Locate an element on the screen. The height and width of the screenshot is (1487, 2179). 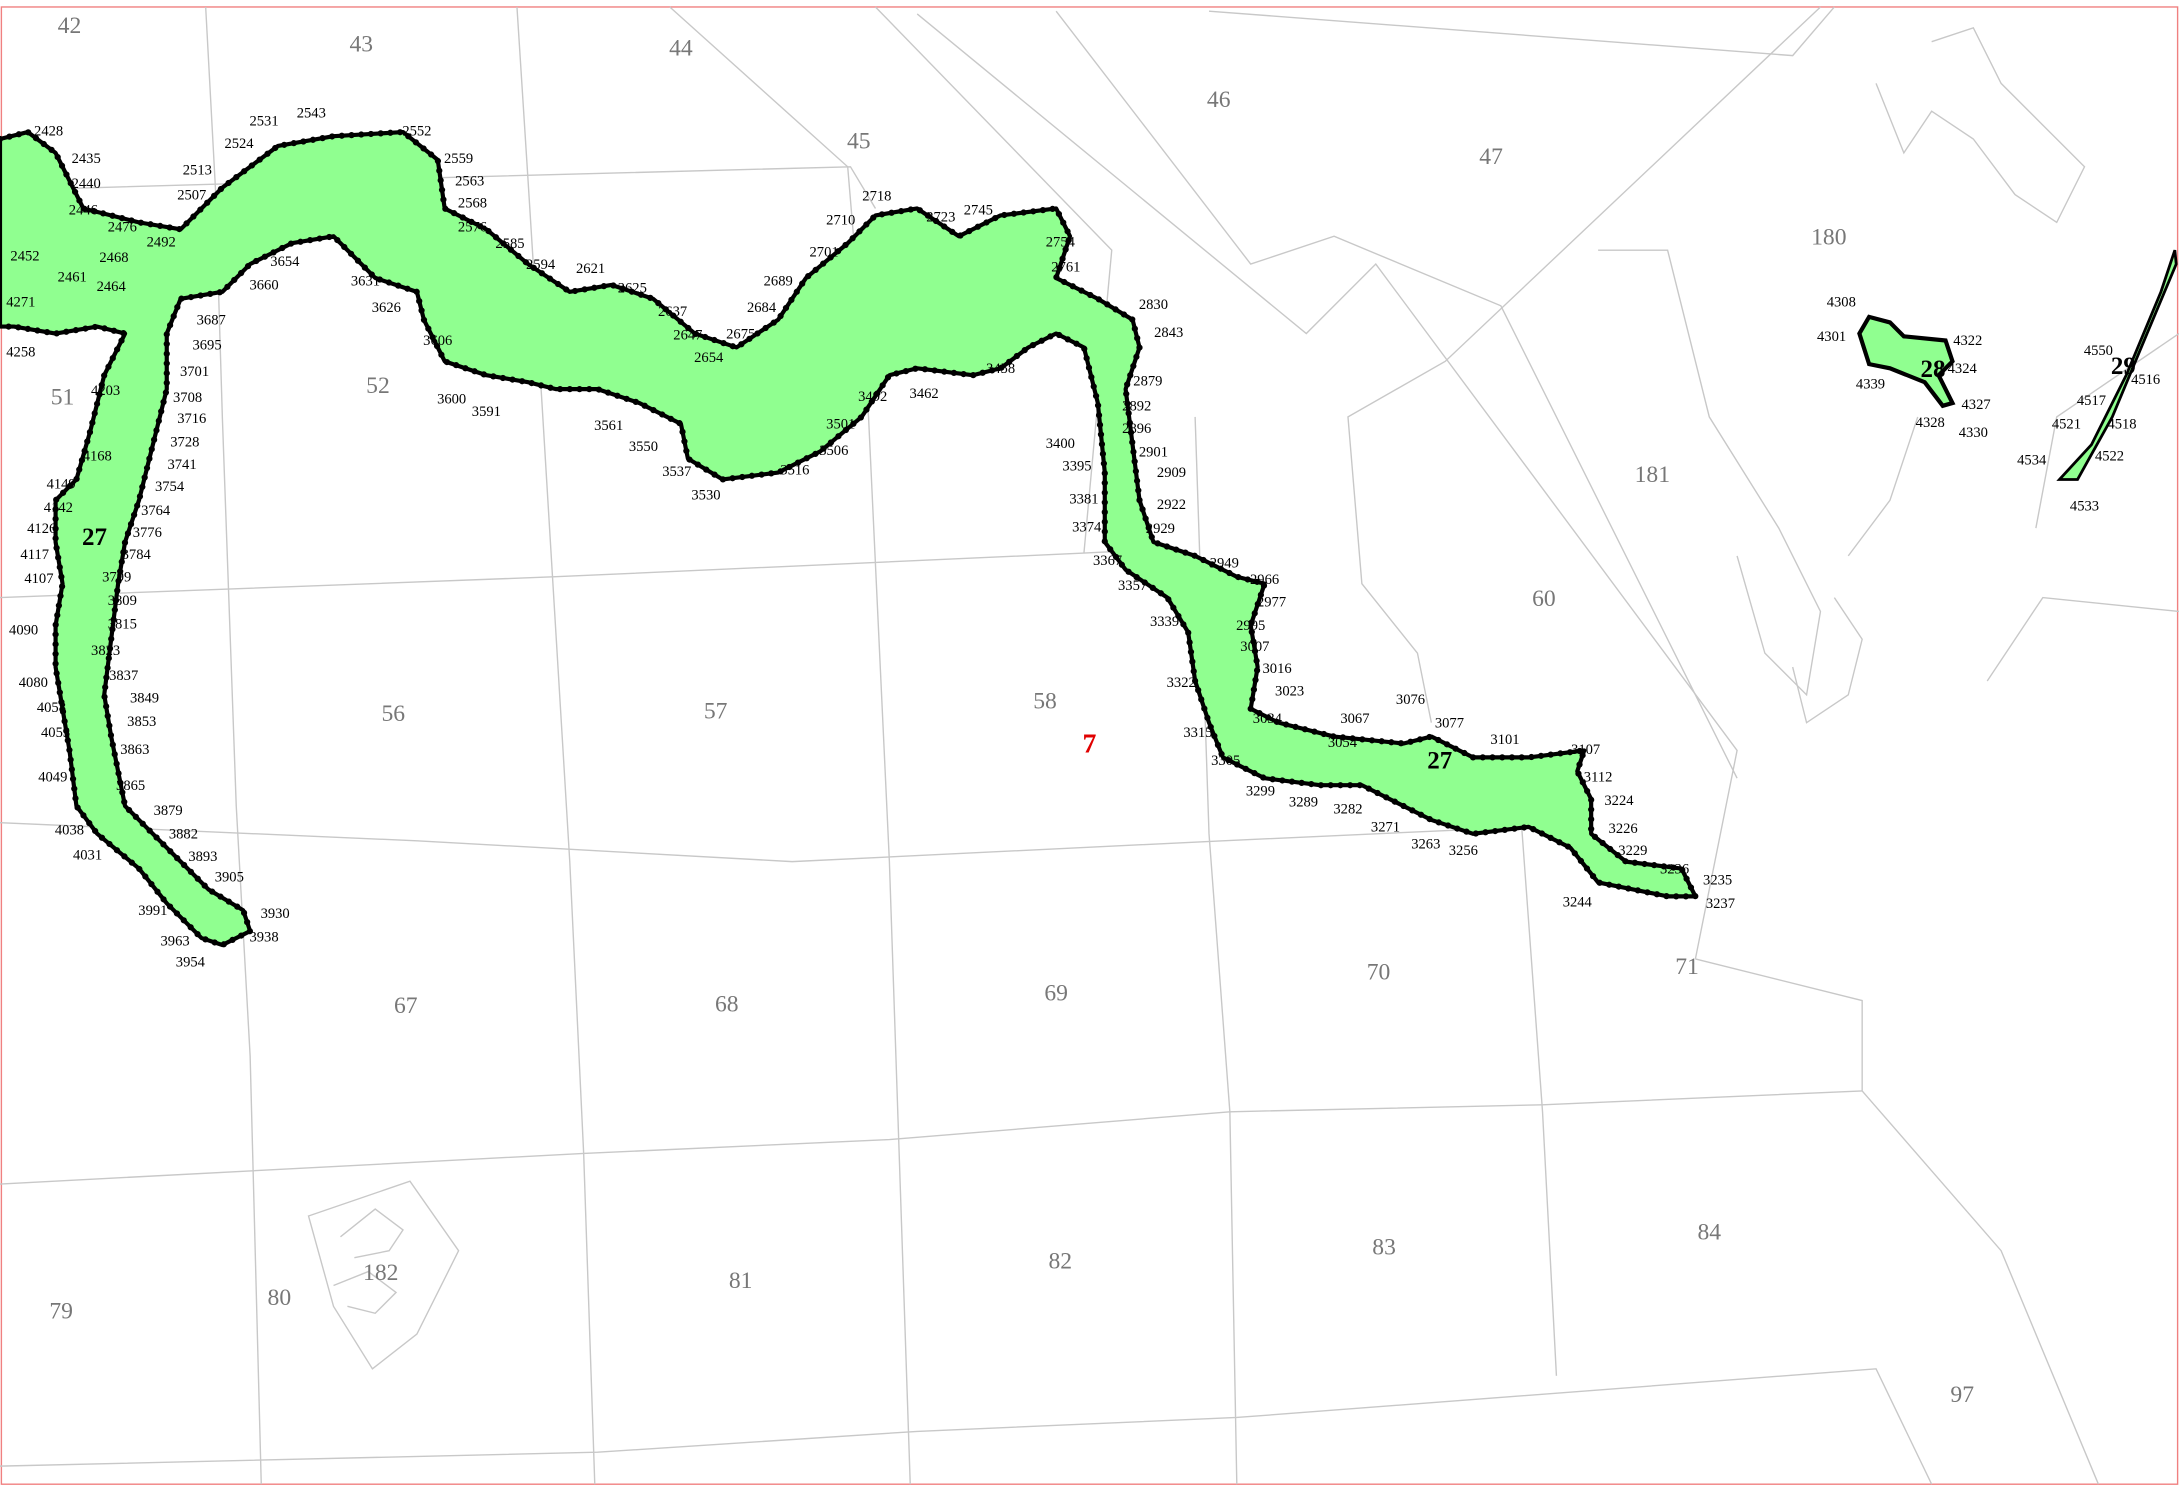
vertex-label: 2689 is located at coordinates (778, 281).